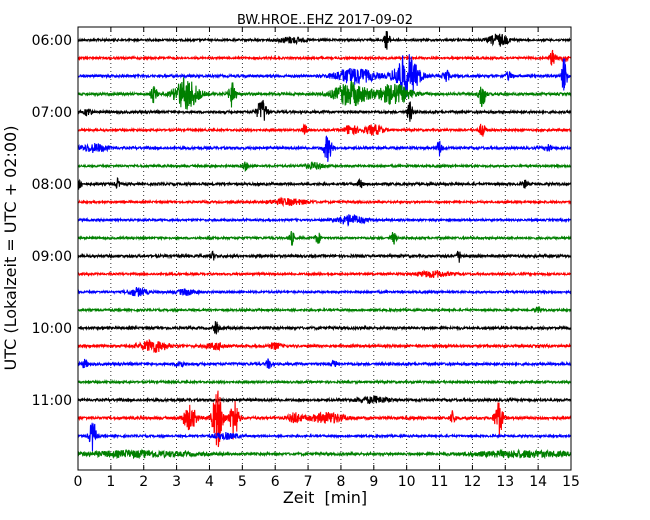 Image resolution: width=650 pixels, height=520 pixels. What do you see at coordinates (275, 482) in the screenshot?
I see `x-tick-label-6: 6` at bounding box center [275, 482].